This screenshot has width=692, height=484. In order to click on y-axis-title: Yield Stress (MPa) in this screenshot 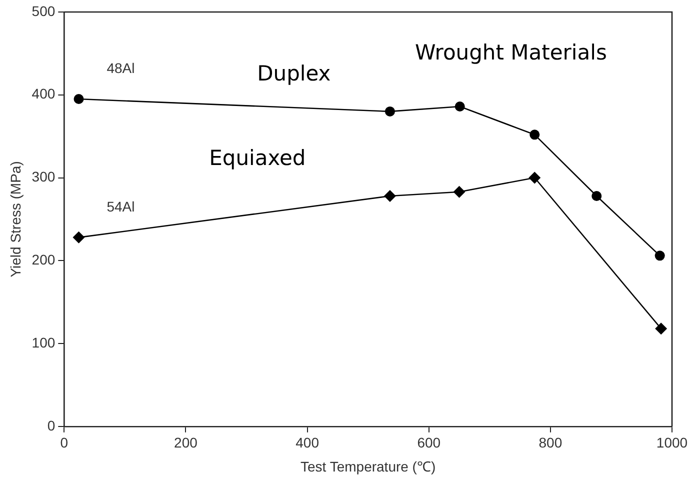, I will do `click(15, 219)`.